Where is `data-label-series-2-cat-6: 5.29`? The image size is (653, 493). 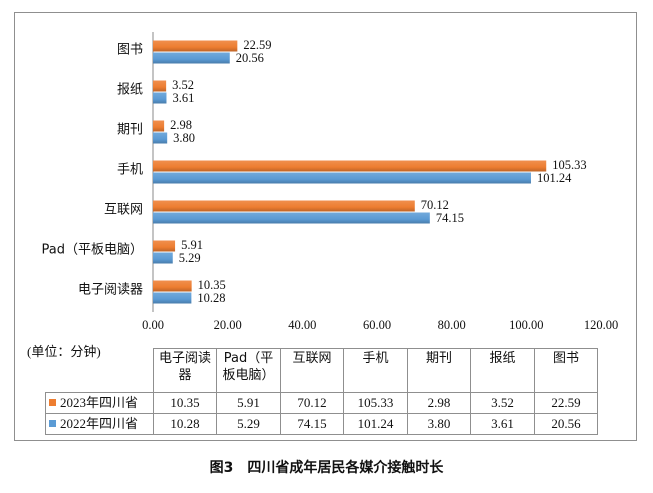 data-label-series-2-cat-6: 5.29 is located at coordinates (190, 258).